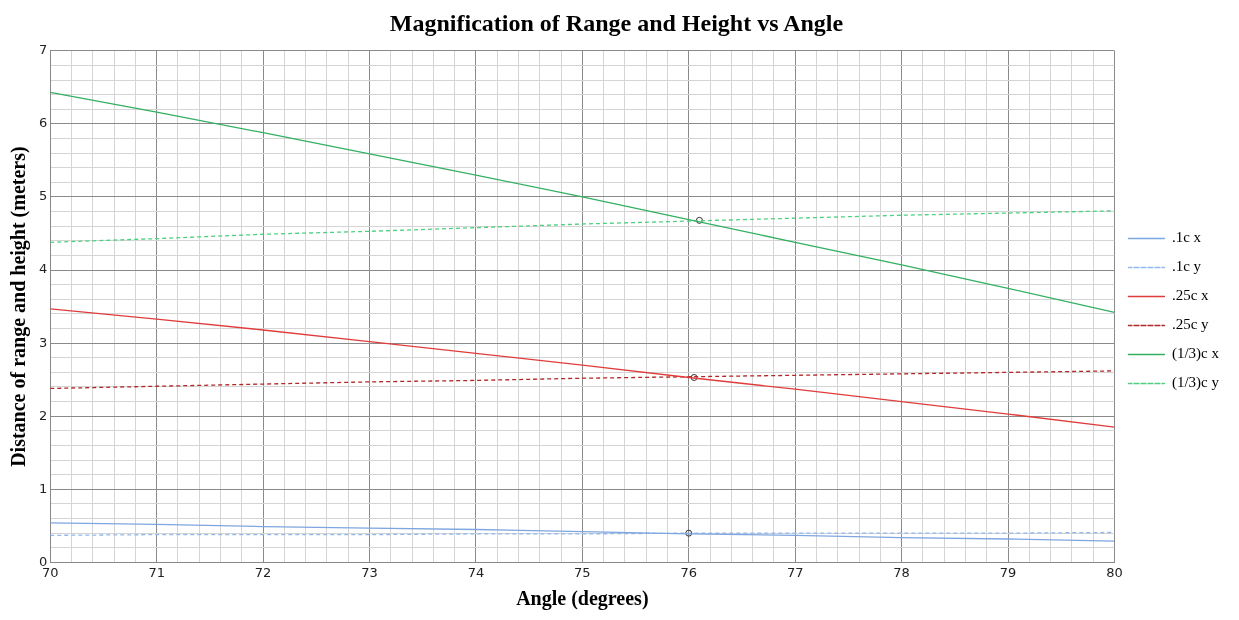  I want to click on legend-label: .1c y, so click(1186, 266).